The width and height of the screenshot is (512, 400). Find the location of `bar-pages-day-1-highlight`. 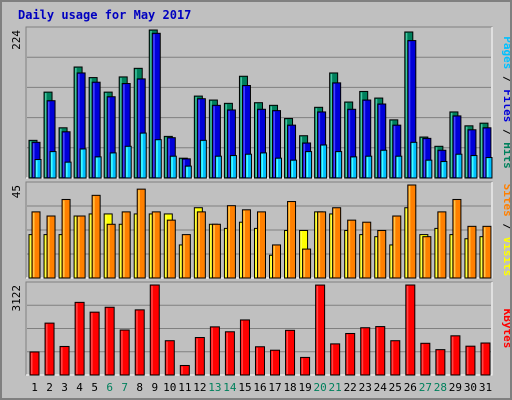

bar-pages-day-1-highlight is located at coordinates (37, 168).